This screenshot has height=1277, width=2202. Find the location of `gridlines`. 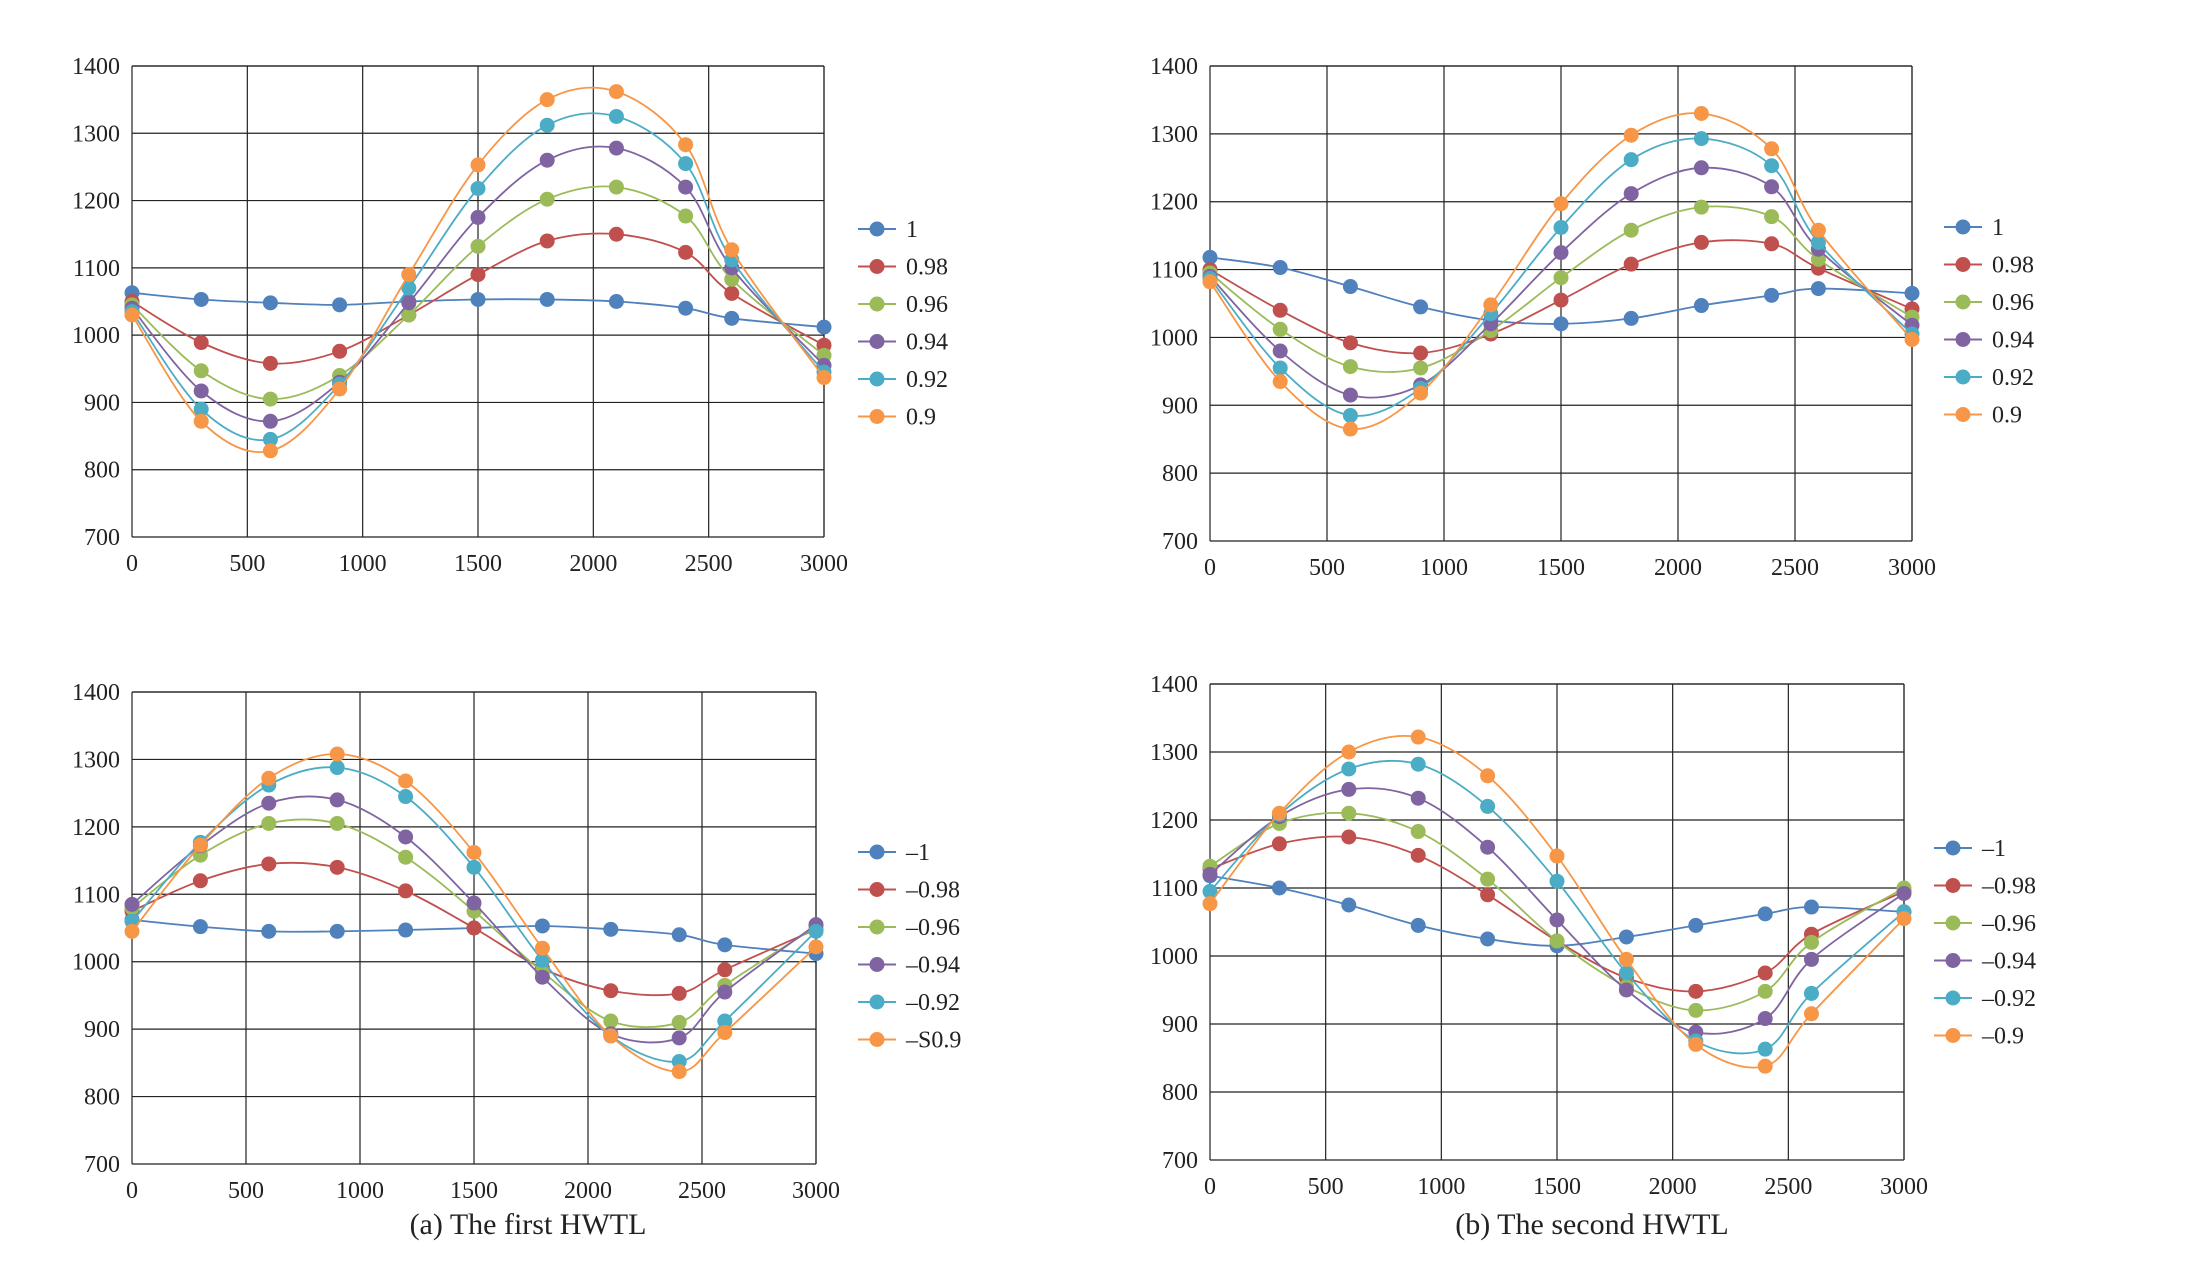

gridlines is located at coordinates (1557, 922).